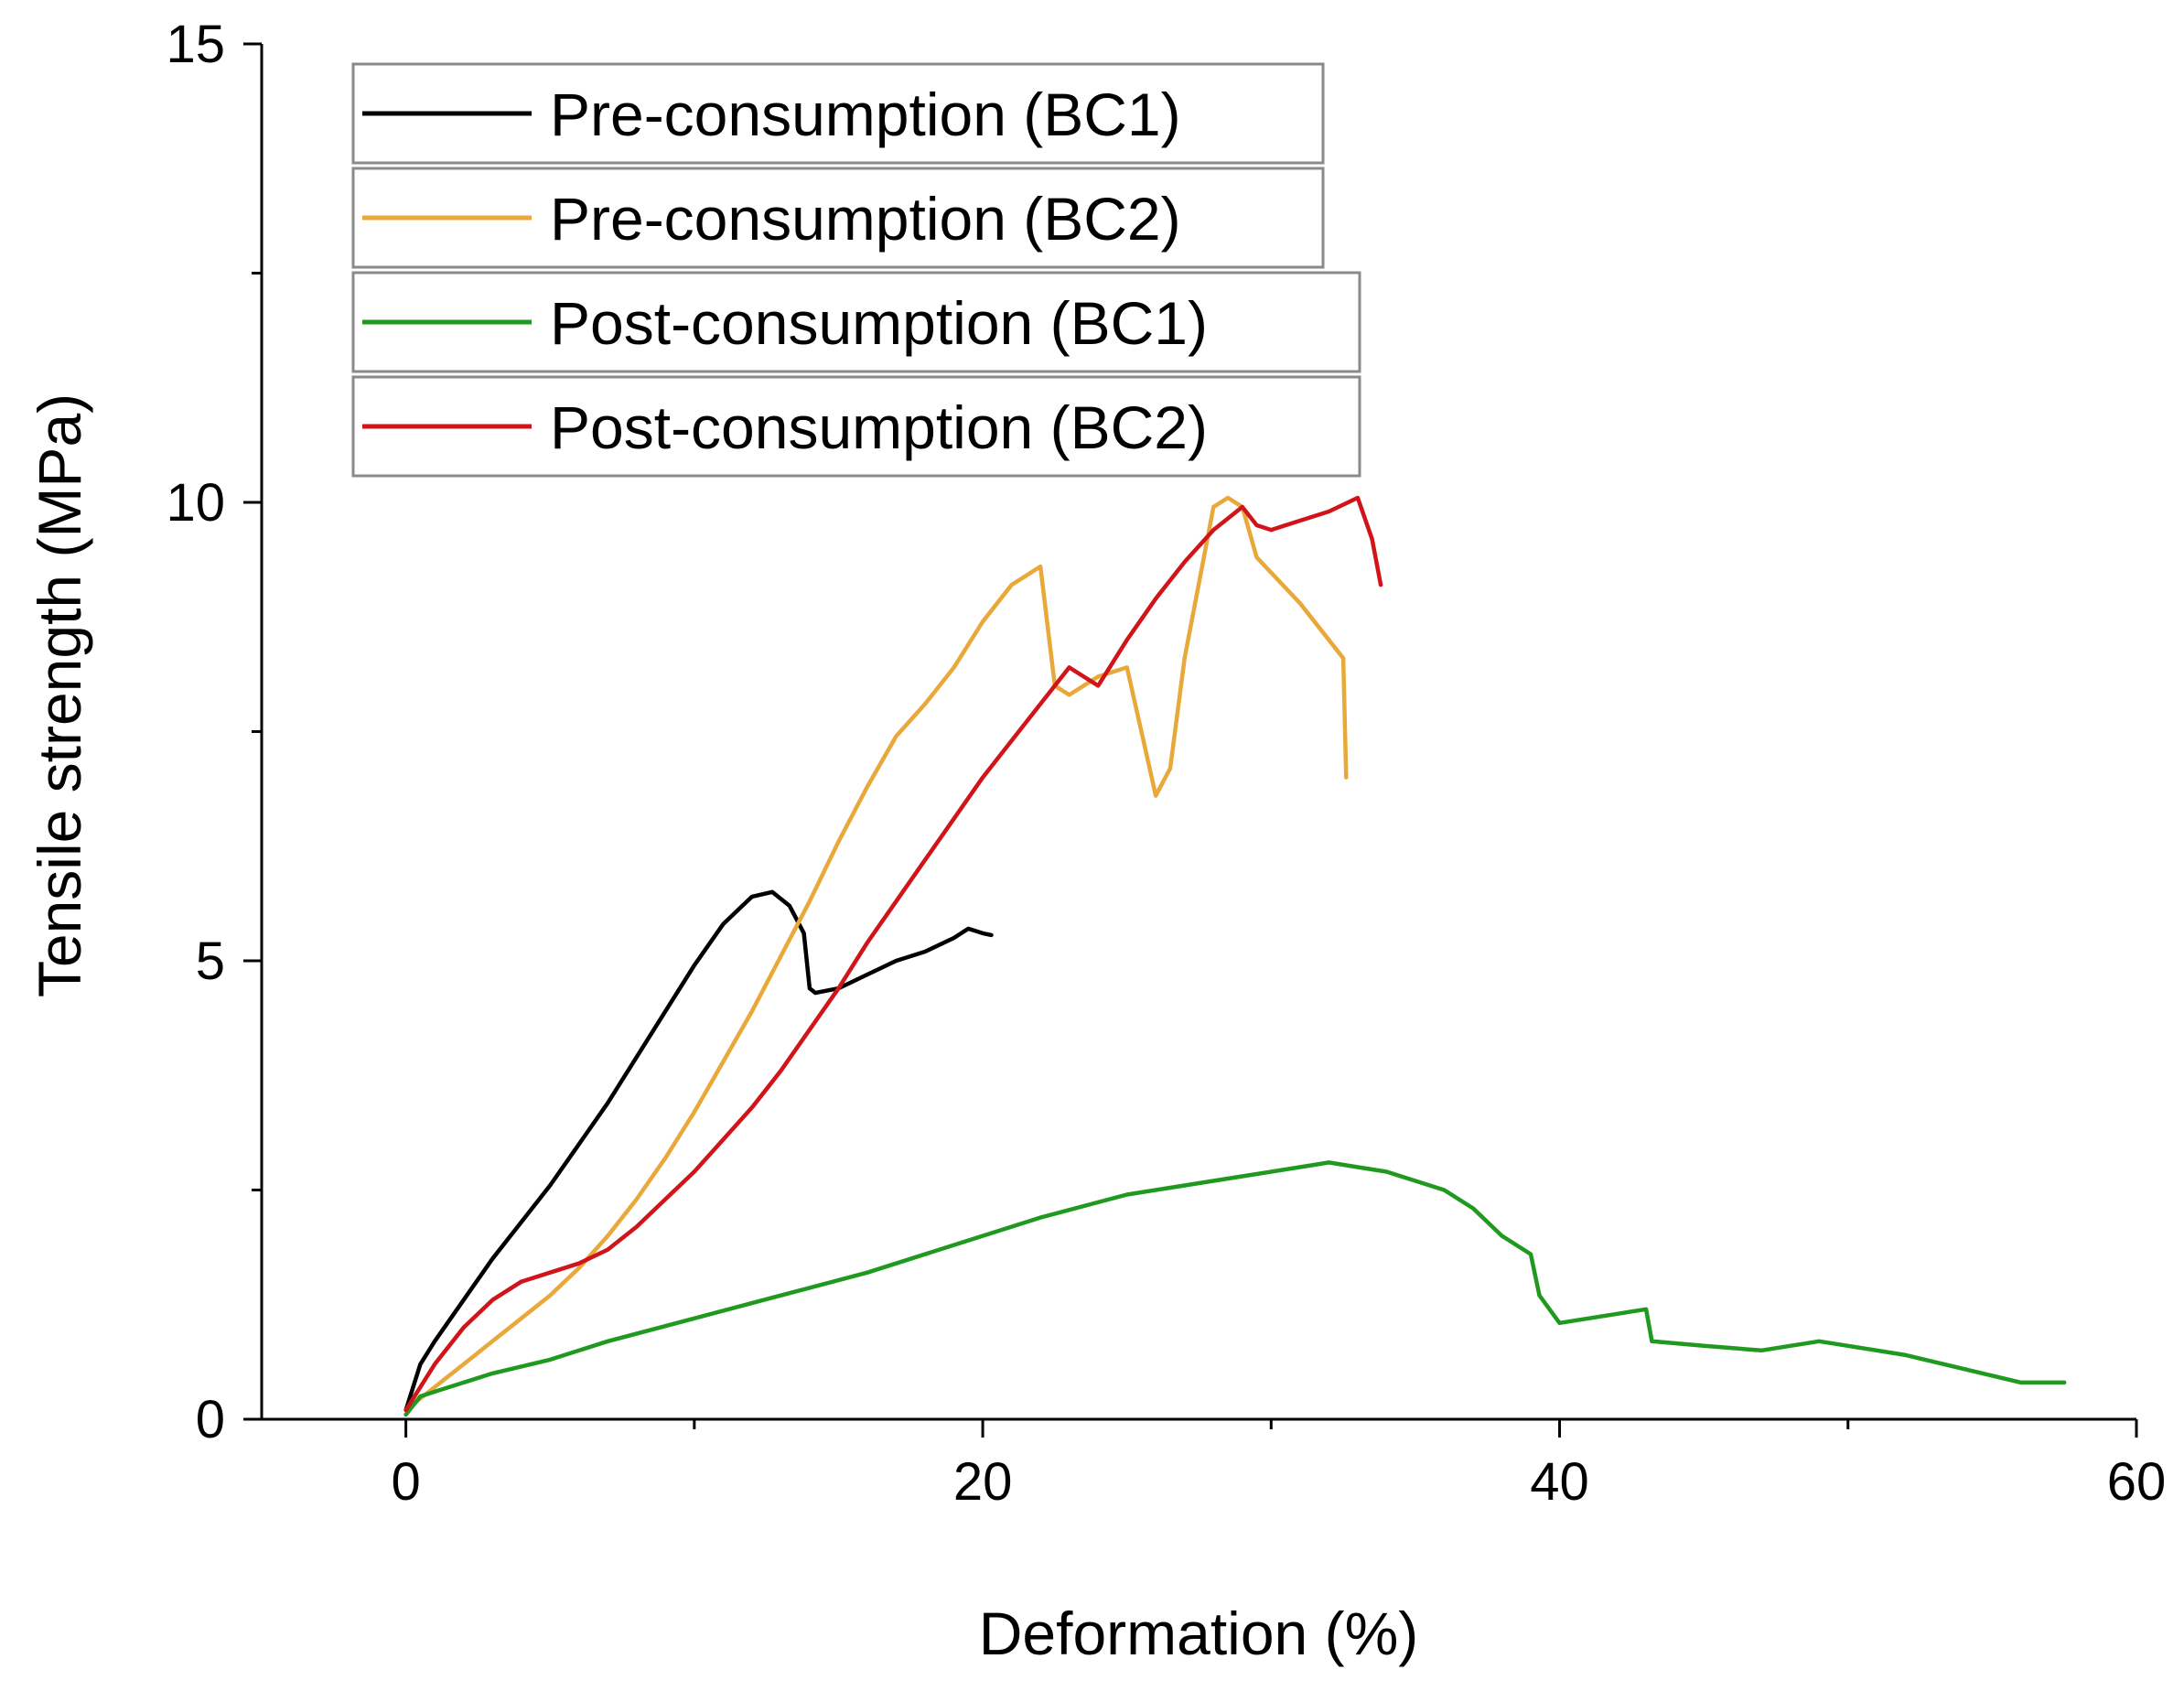 The height and width of the screenshot is (1691, 2184). What do you see at coordinates (59, 695) in the screenshot?
I see `y-axis-label: Tensile strength (MPa)` at bounding box center [59, 695].